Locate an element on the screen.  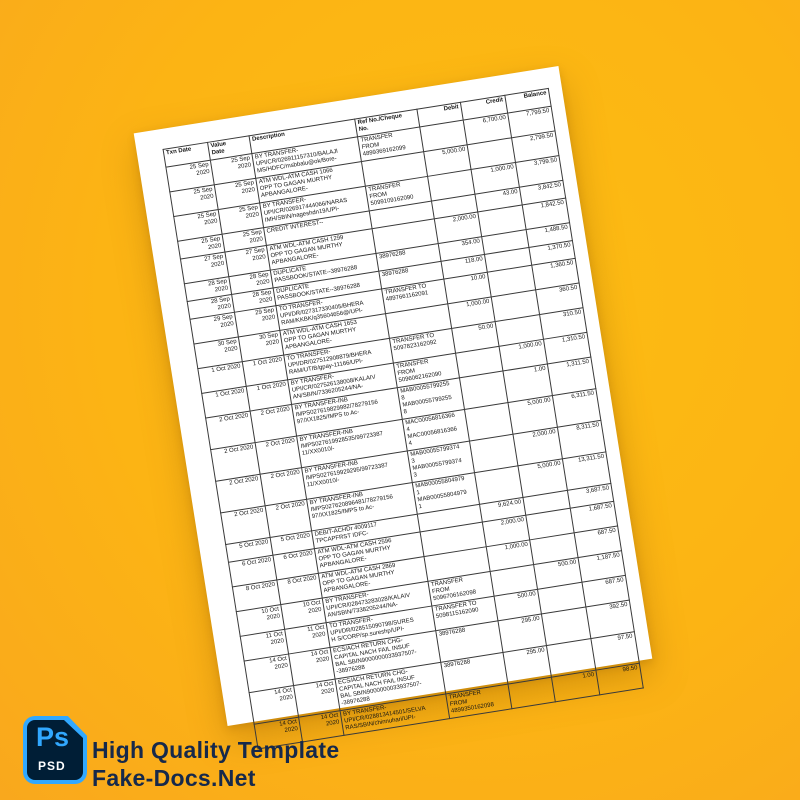
psd-format-label: PSD is located at coordinates (52, 766).